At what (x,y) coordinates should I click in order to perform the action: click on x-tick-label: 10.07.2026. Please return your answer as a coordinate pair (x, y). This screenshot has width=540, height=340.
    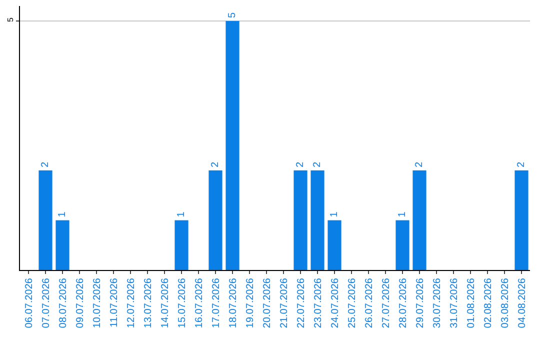
    Looking at the image, I should click on (97, 303).